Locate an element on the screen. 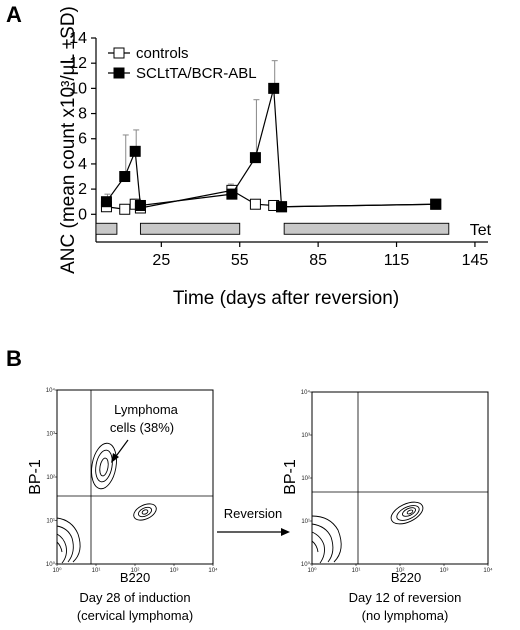 The image size is (520, 630). flow2-b220-population is located at coordinates (407, 513).